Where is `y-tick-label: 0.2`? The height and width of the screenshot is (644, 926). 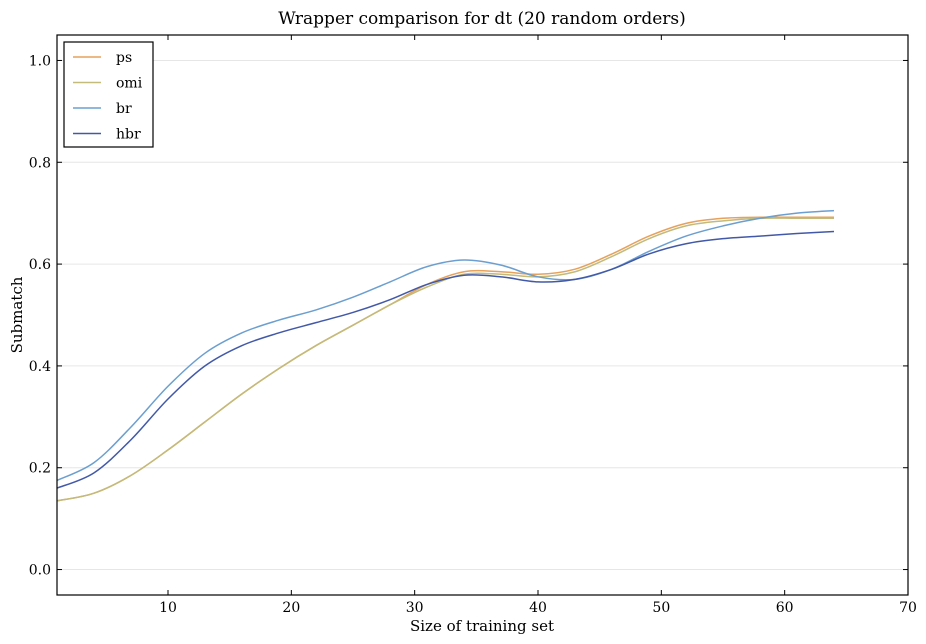 y-tick-label: 0.2 is located at coordinates (40, 469).